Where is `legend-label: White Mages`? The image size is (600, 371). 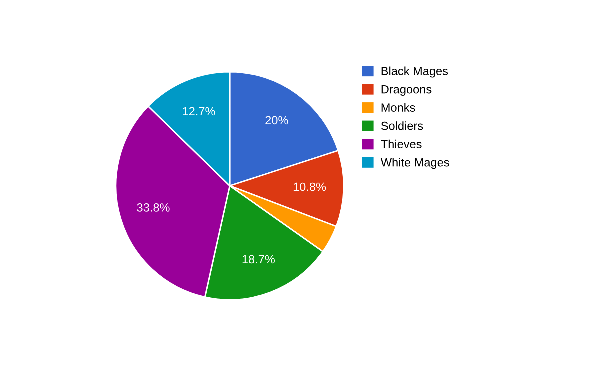 legend-label: White Mages is located at coordinates (415, 164).